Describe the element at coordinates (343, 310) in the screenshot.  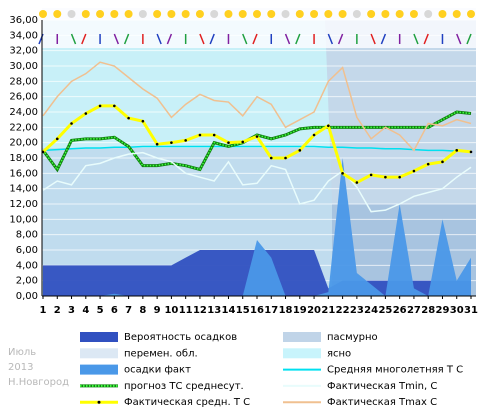
I see `x-tick-label: 22` at that location.